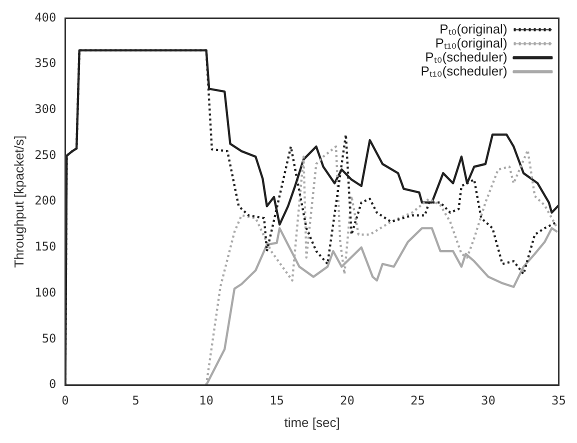  What do you see at coordinates (206, 400) in the screenshot?
I see `x-tick-label: 10` at bounding box center [206, 400].